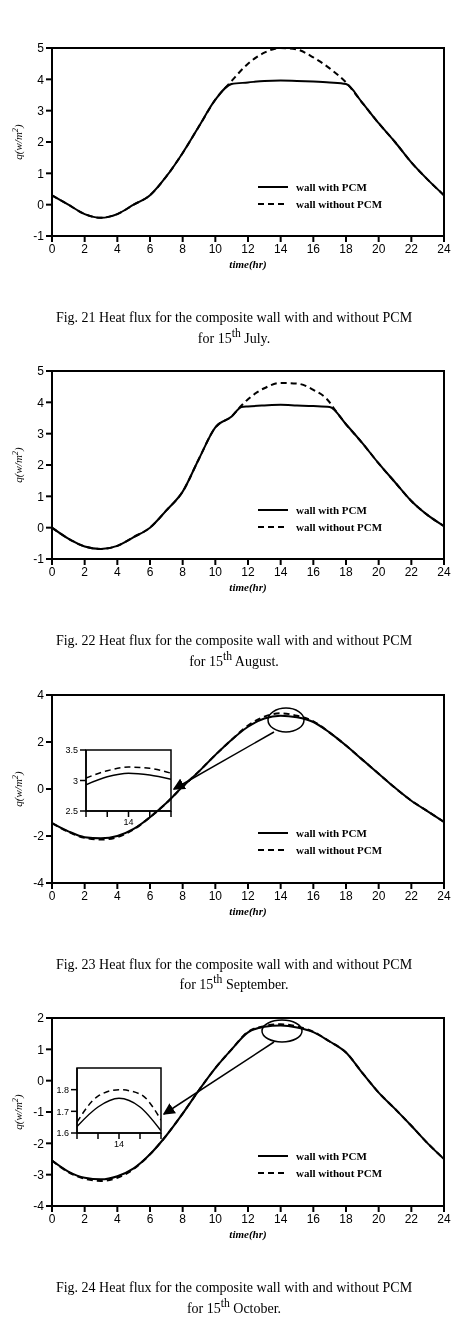 This screenshot has width=468, height=1326. Describe the element at coordinates (39, 1174) in the screenshot. I see `y-tick-label: -3` at that location.